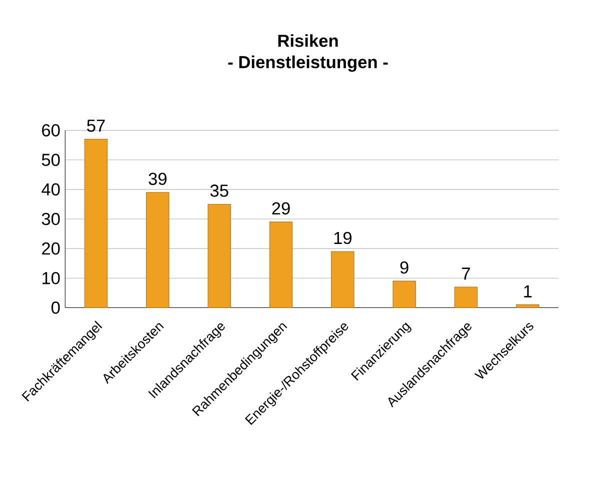 The height and width of the screenshot is (477, 616). I want to click on data-label: 57, so click(96, 126).